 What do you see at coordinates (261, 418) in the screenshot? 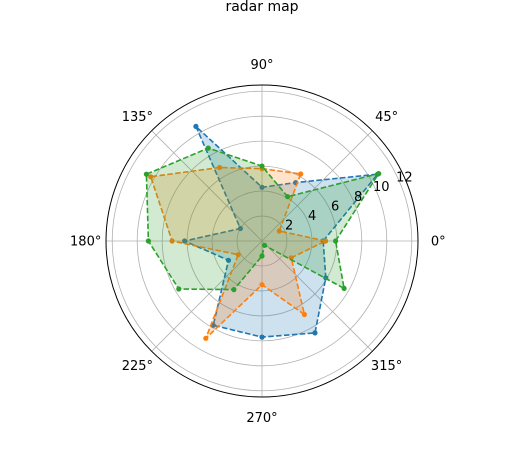
I see `angle-label-270: 270°` at bounding box center [261, 418].